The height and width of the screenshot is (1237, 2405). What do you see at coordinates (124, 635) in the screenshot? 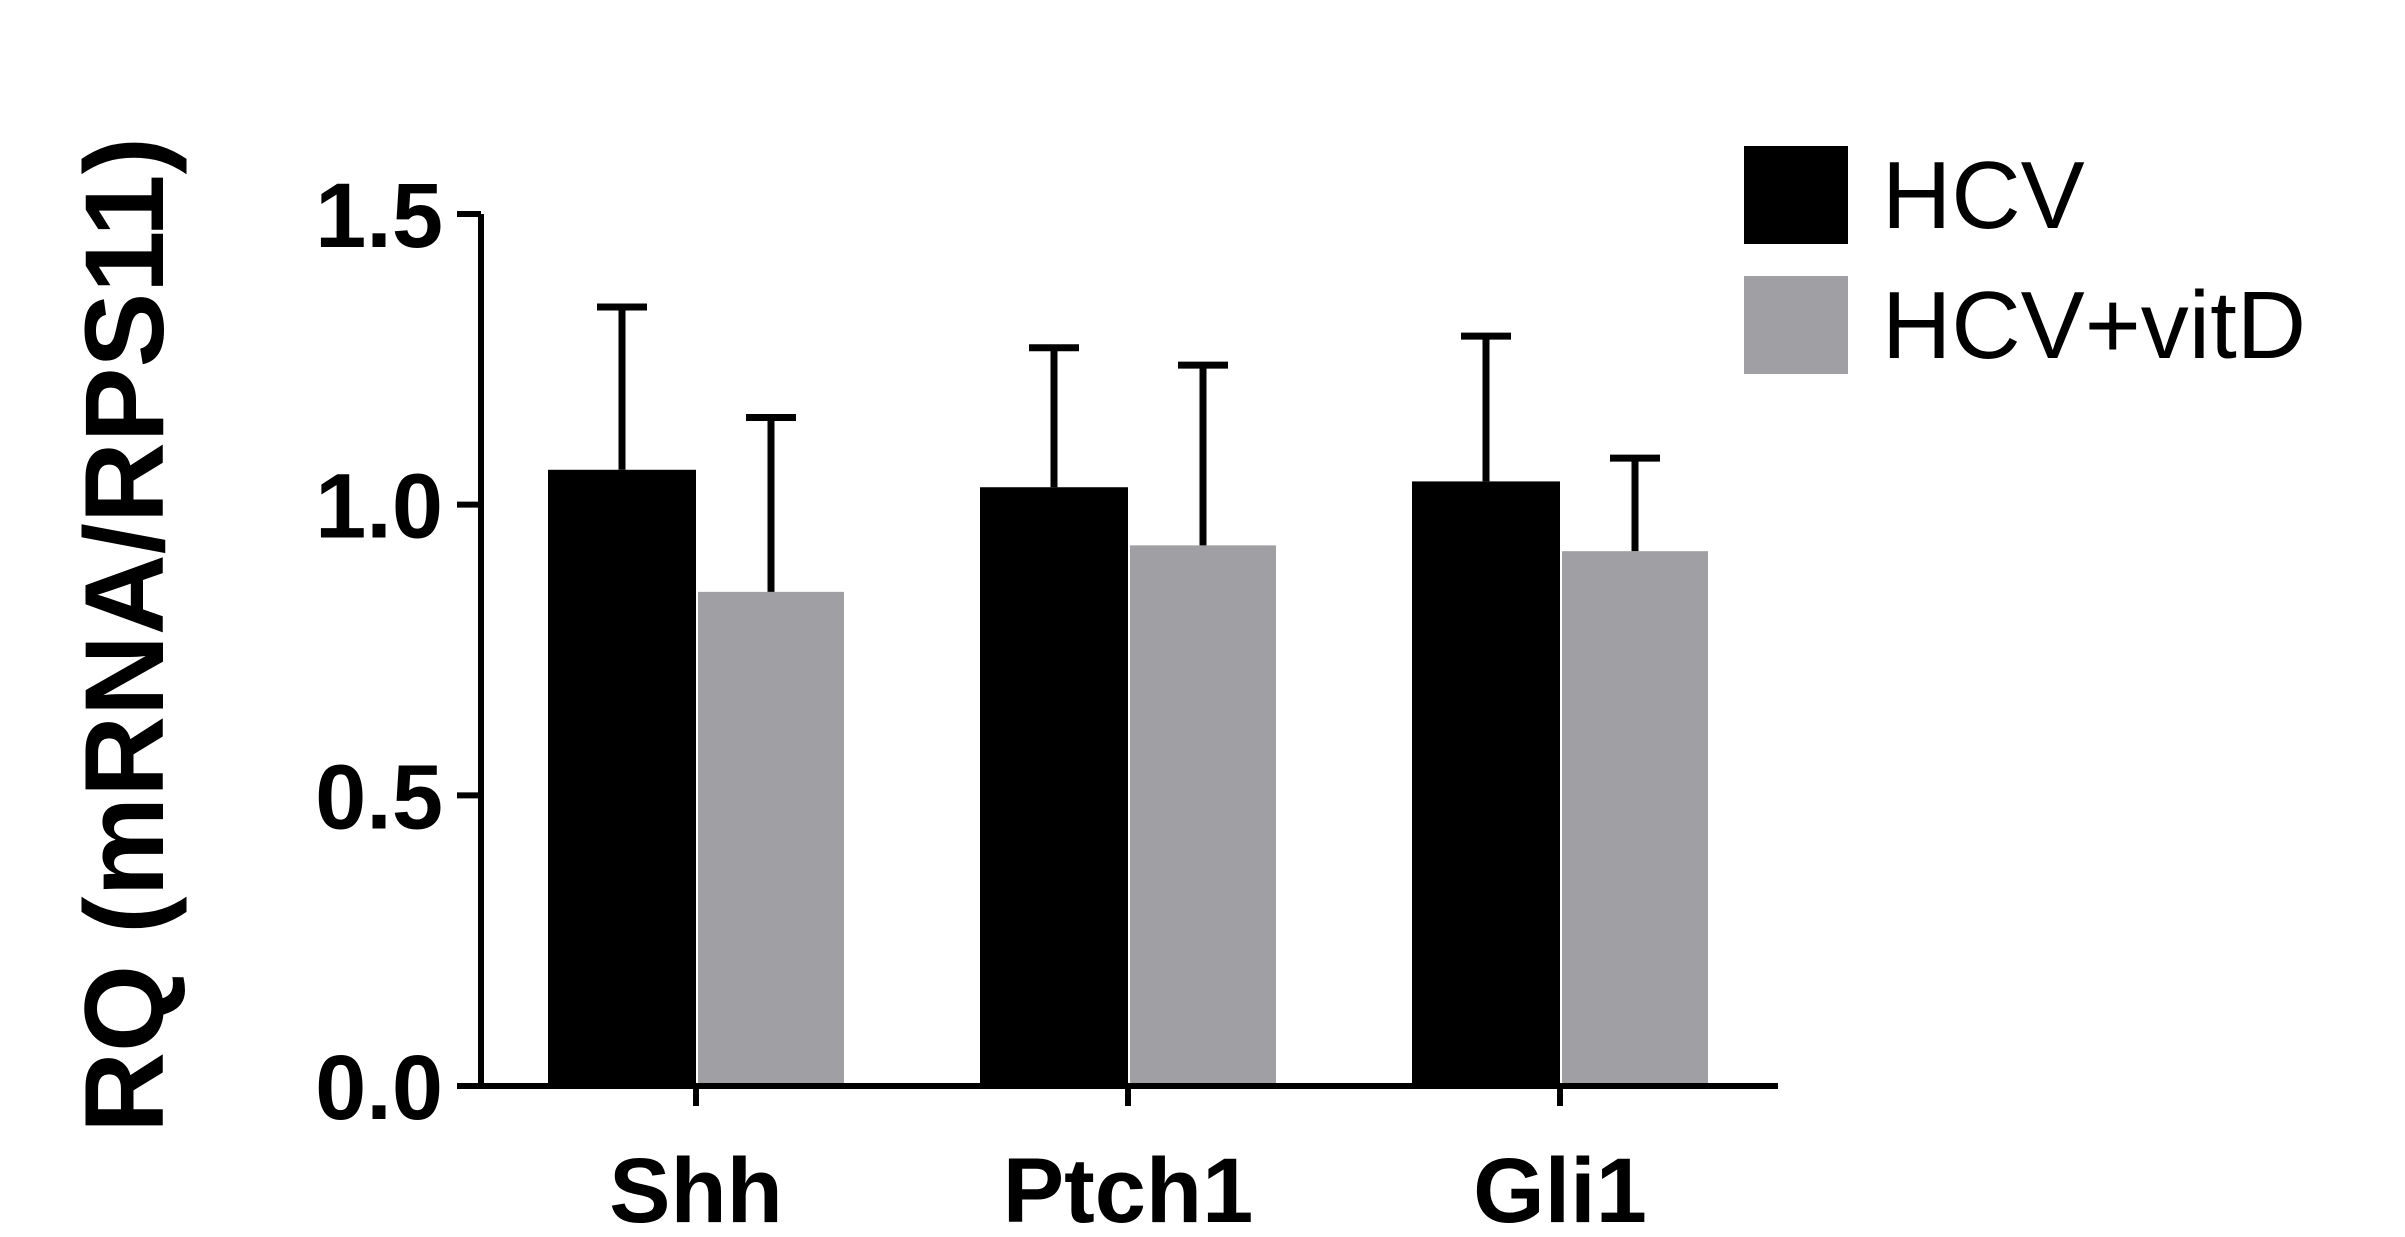
I see `y-axis-label: RQ (mRNA/RPS11)` at bounding box center [124, 635].